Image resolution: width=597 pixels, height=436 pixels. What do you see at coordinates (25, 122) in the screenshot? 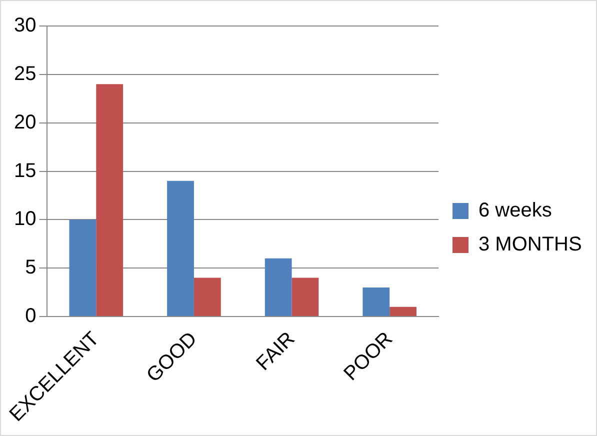
I see `y-tick-label: 20` at bounding box center [25, 122].